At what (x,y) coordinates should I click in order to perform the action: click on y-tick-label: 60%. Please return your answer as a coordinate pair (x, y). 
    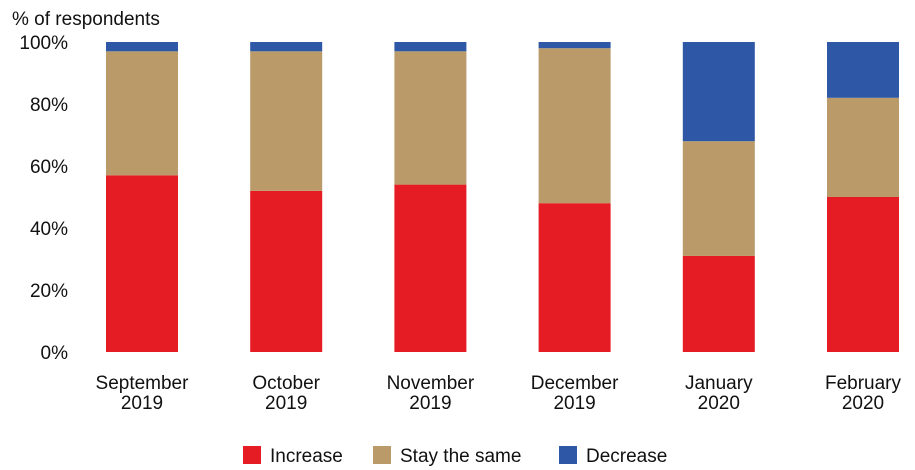
    Looking at the image, I should click on (49, 167).